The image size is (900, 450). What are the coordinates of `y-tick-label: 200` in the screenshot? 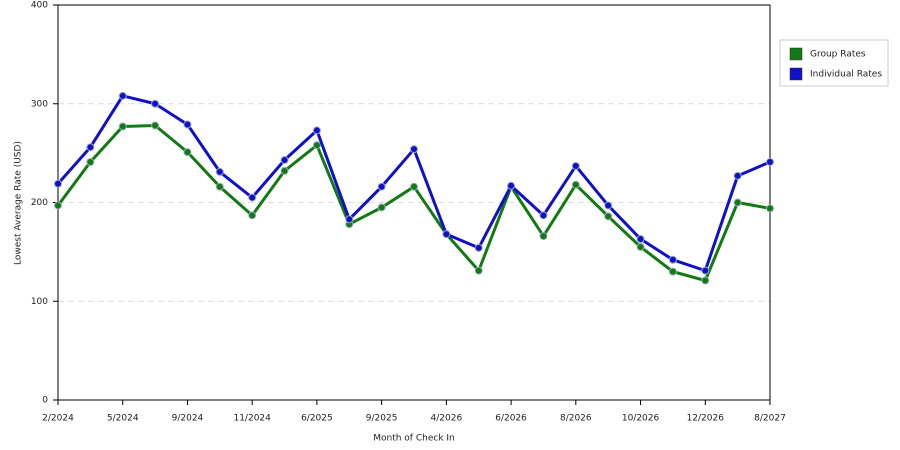 It's located at (39, 203).